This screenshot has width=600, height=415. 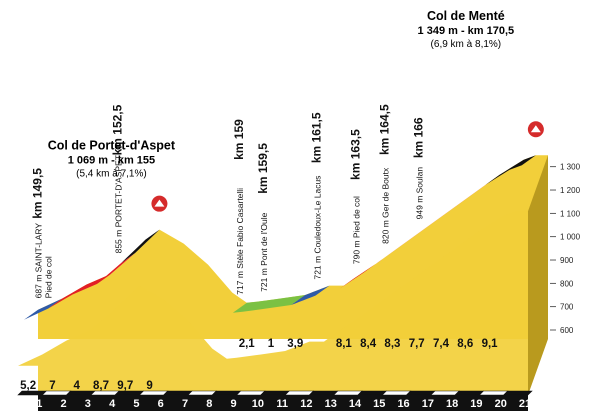 I want to click on place-label-group: 717 m Stèle Fabio Casartelli km 159, so click(x=239, y=207).